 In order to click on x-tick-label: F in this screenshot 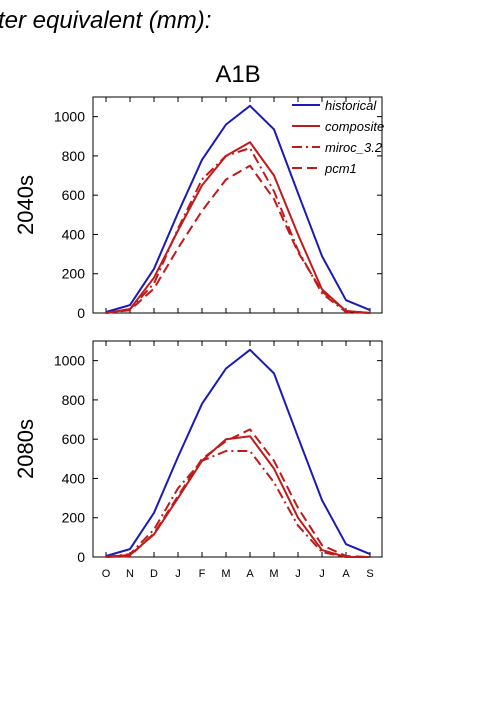, I will do `click(202, 574)`.